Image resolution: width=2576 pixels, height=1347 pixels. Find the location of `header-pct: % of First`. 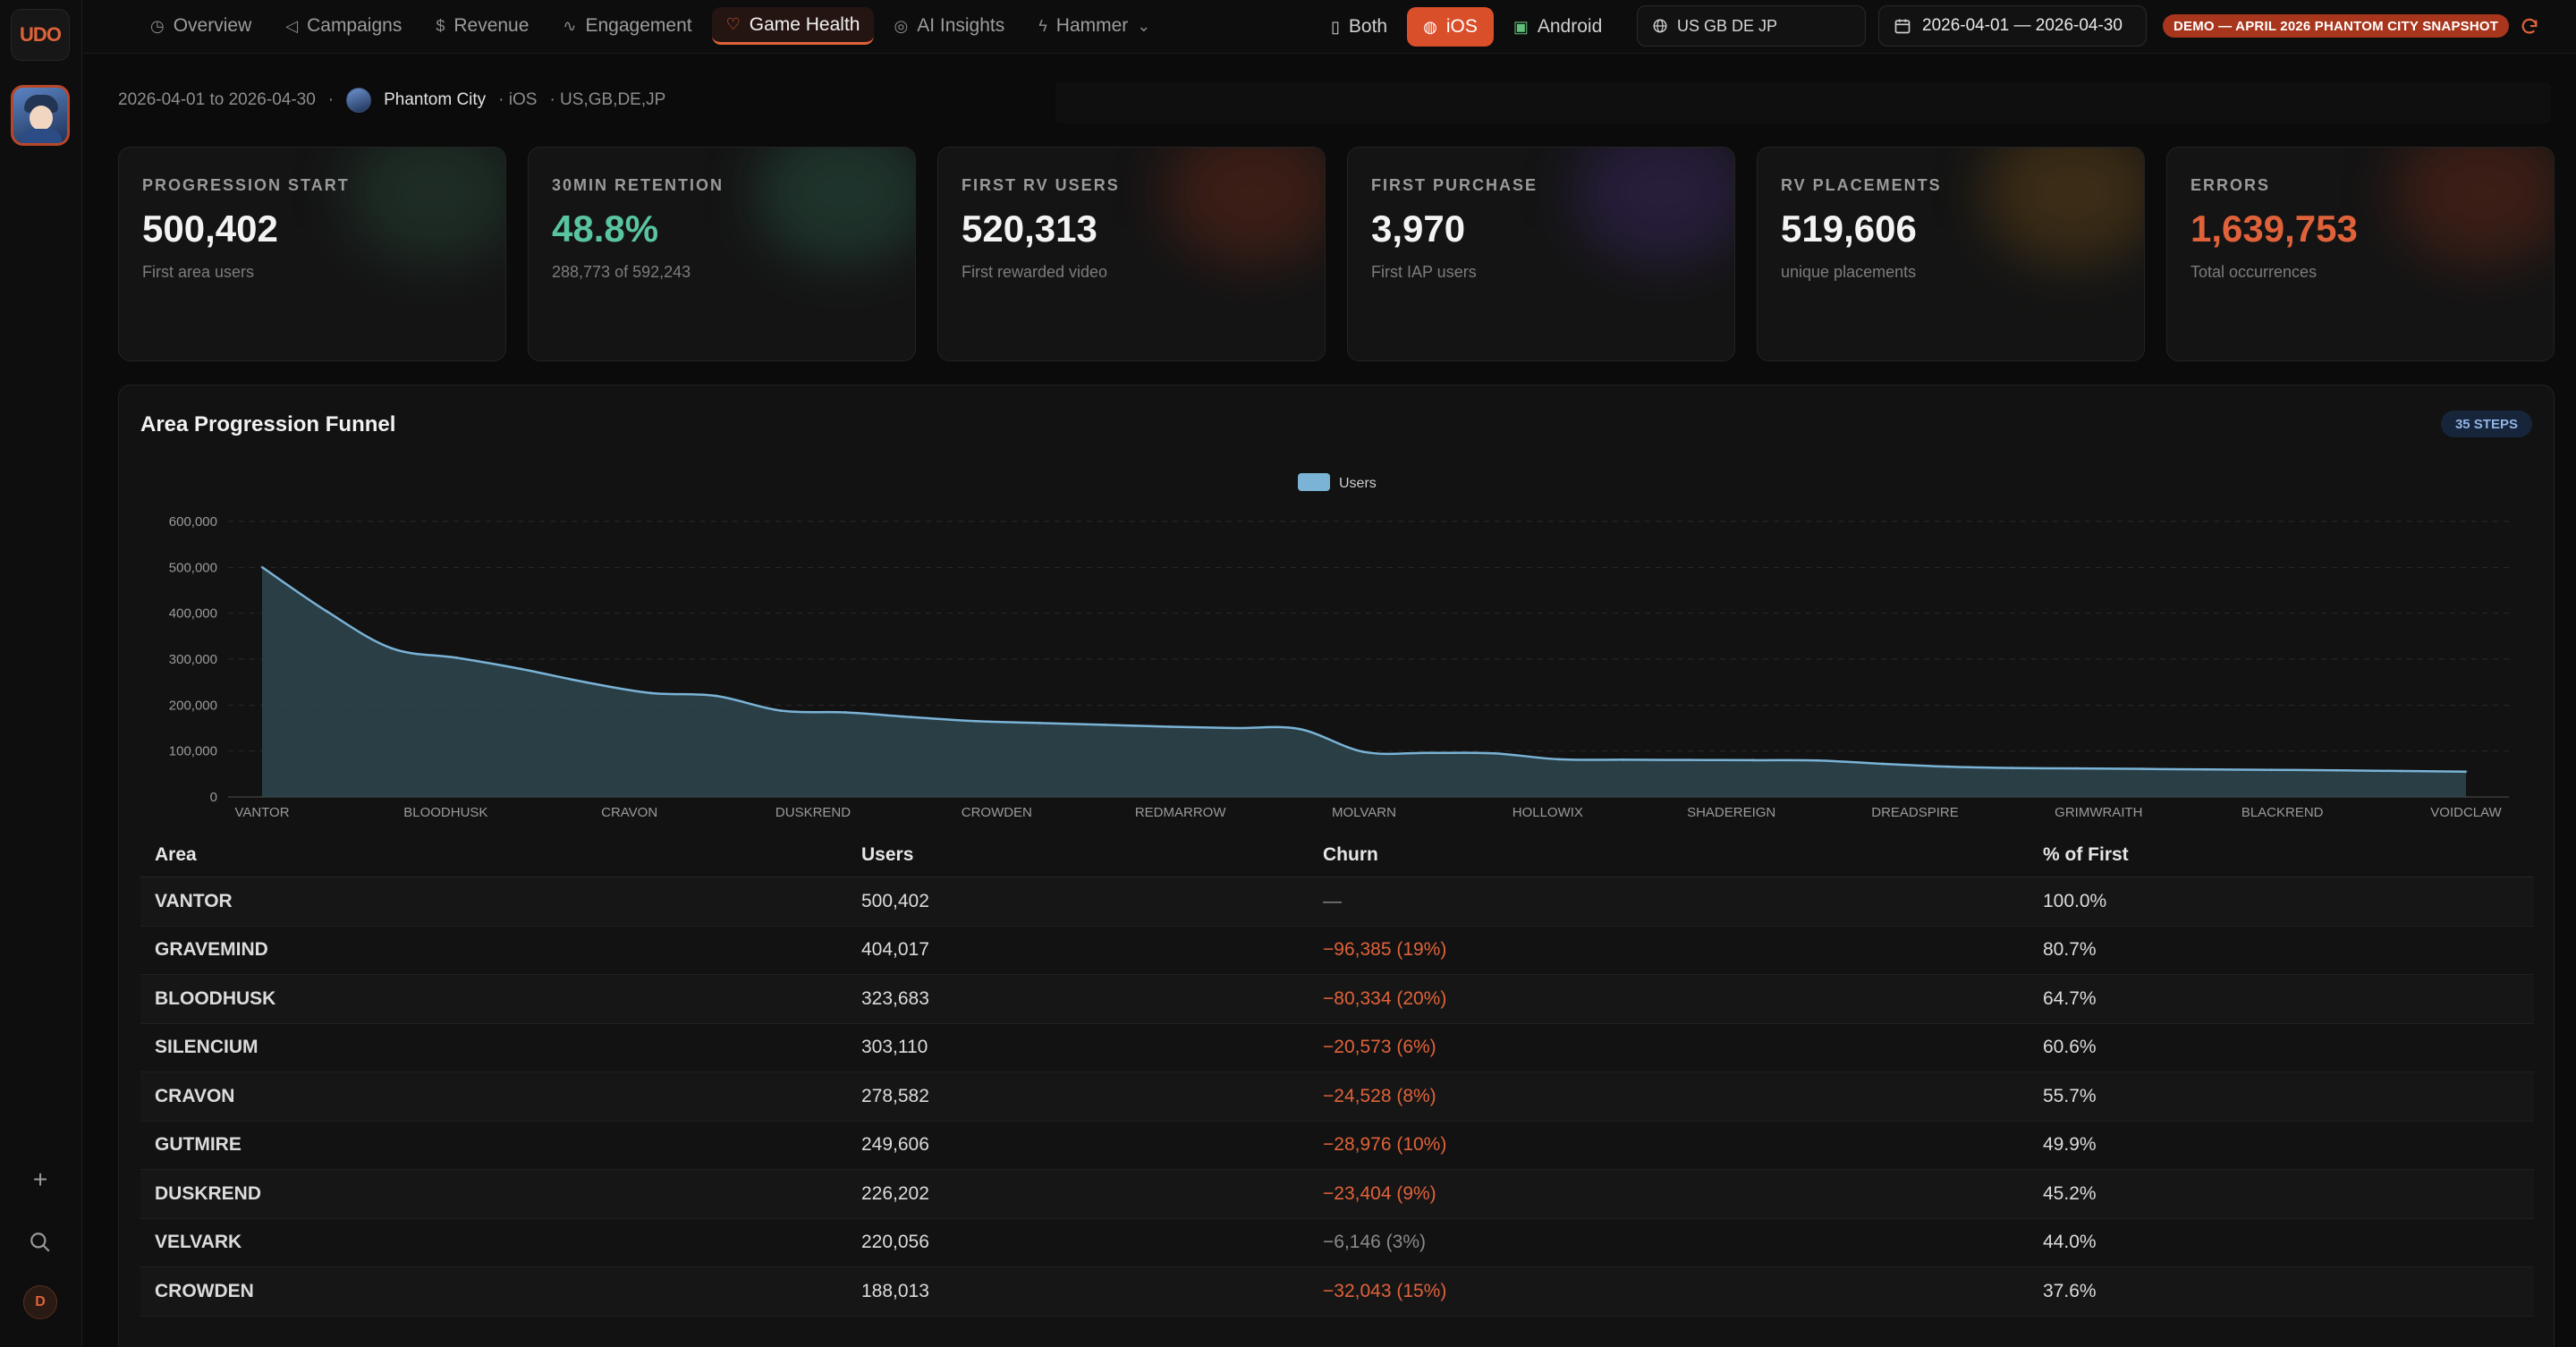

header-pct: % of First is located at coordinates (2086, 854).